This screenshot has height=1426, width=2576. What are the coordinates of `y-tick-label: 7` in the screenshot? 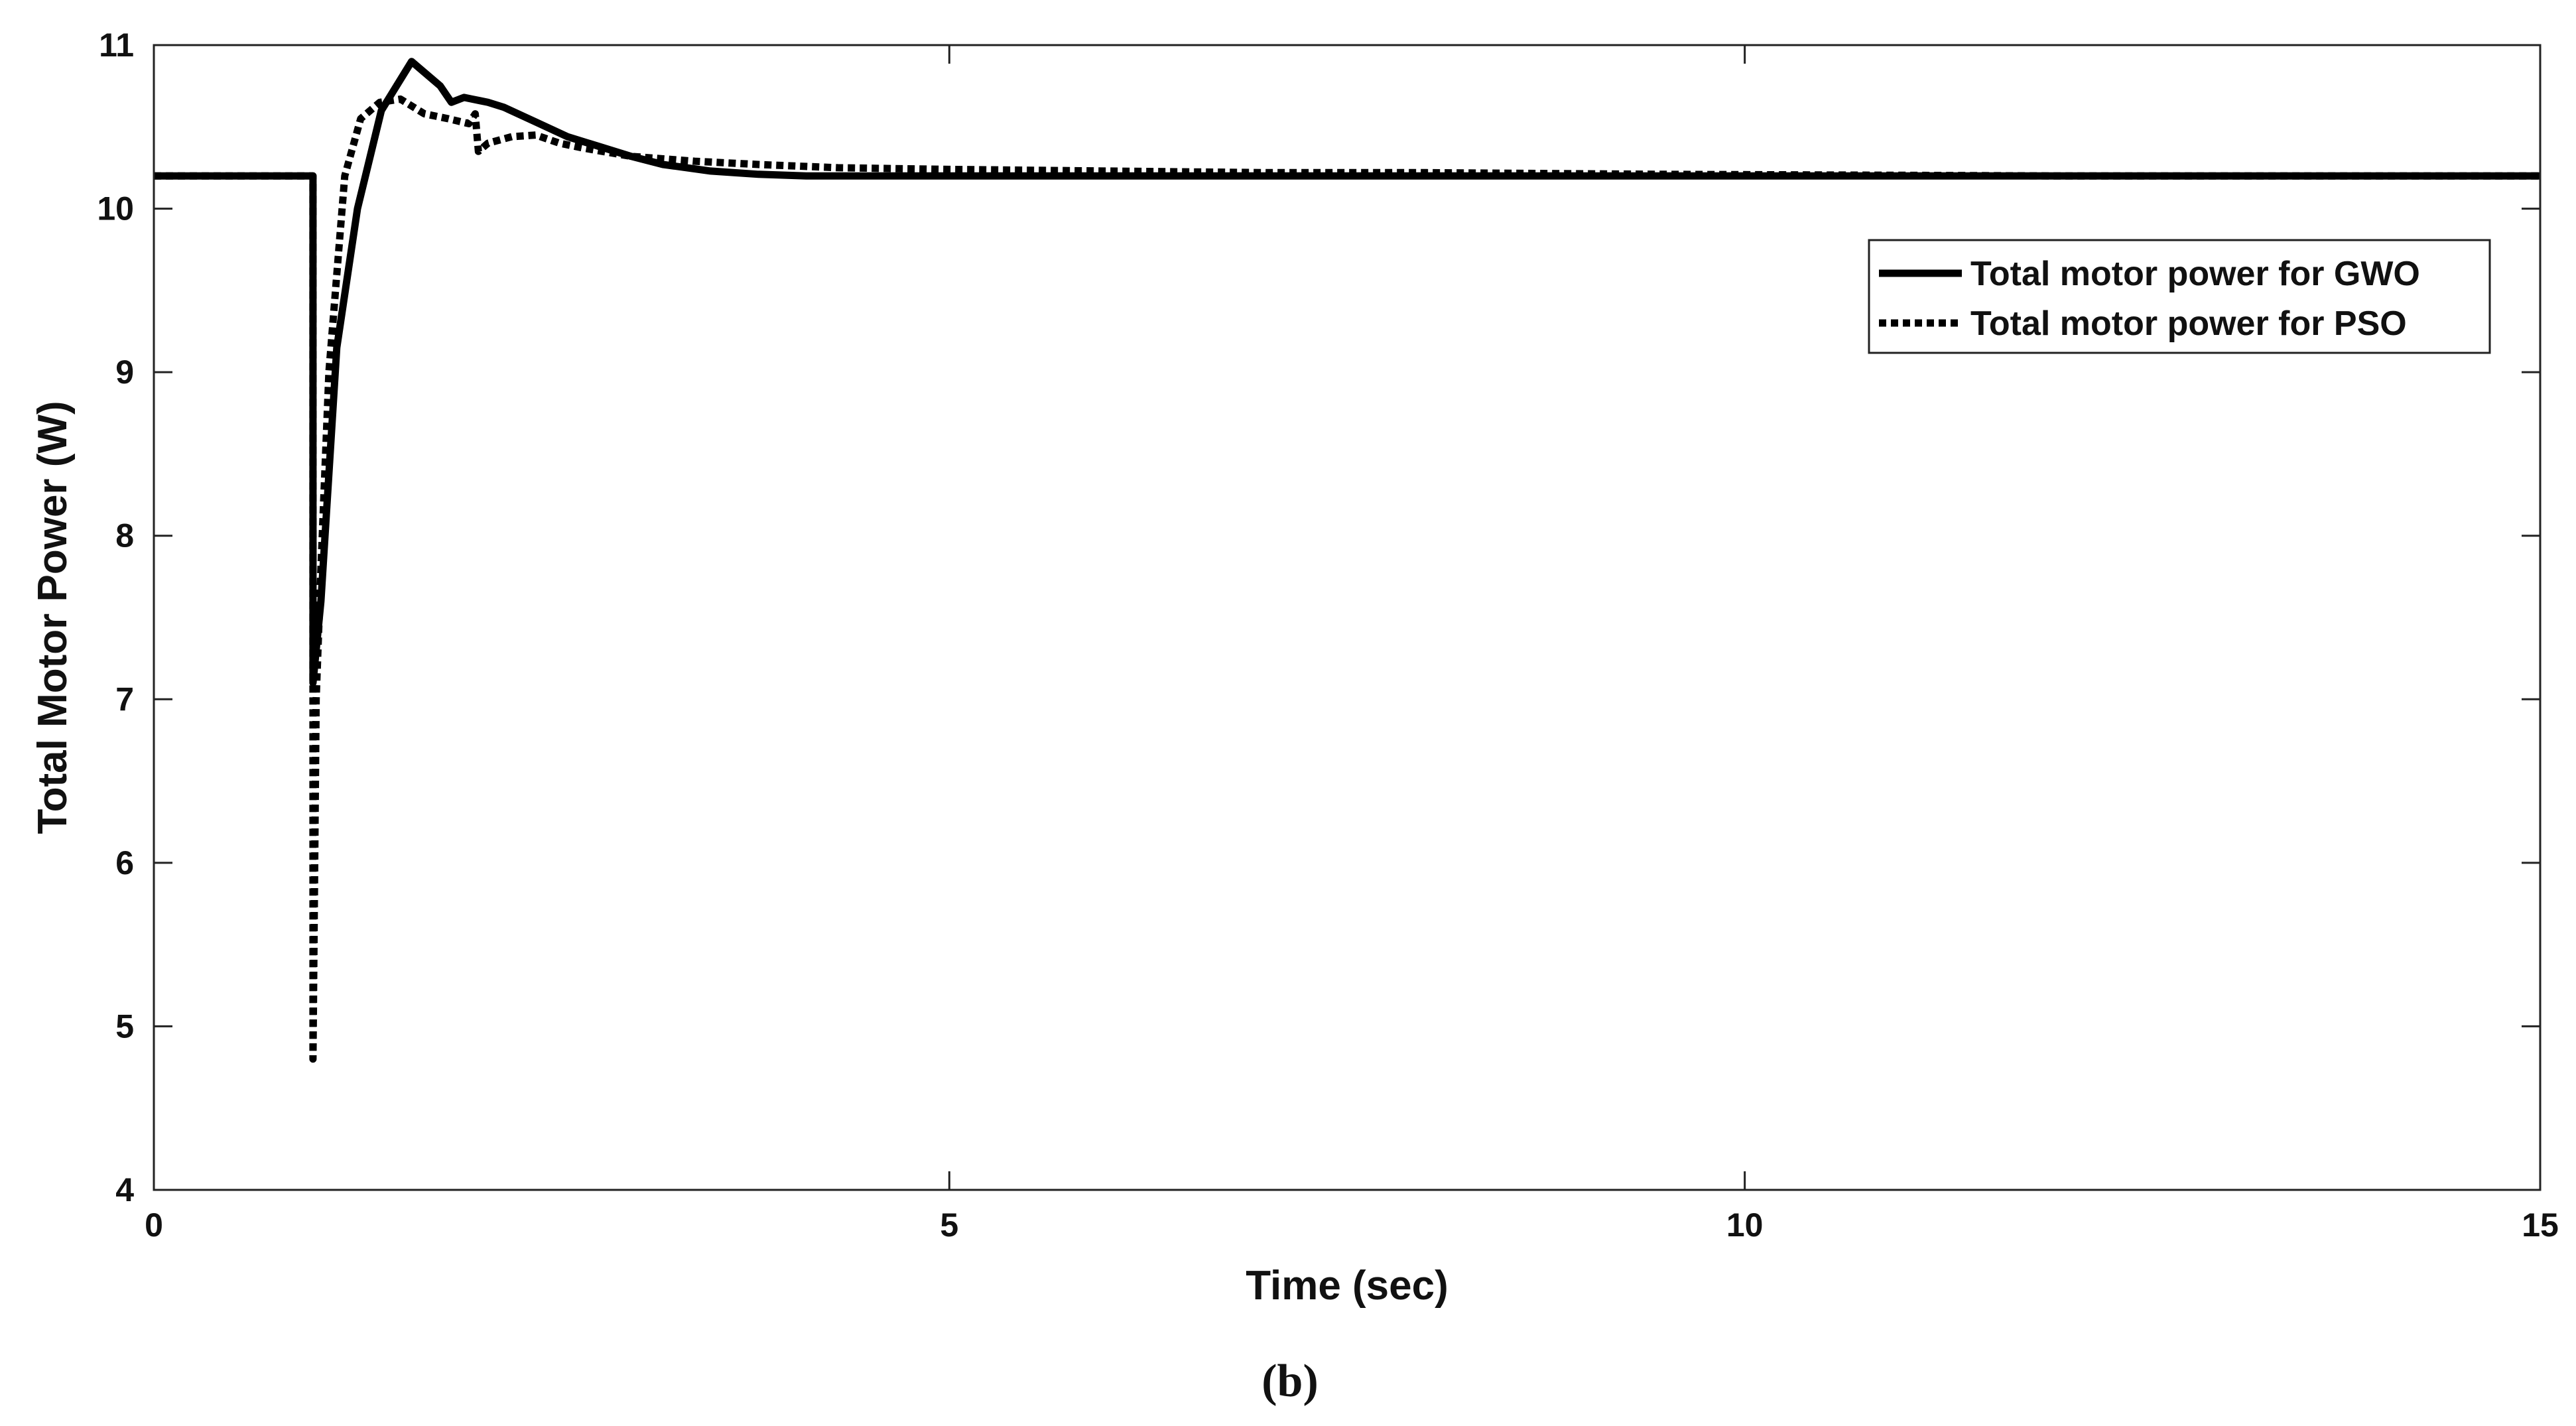 It's located at (125, 700).